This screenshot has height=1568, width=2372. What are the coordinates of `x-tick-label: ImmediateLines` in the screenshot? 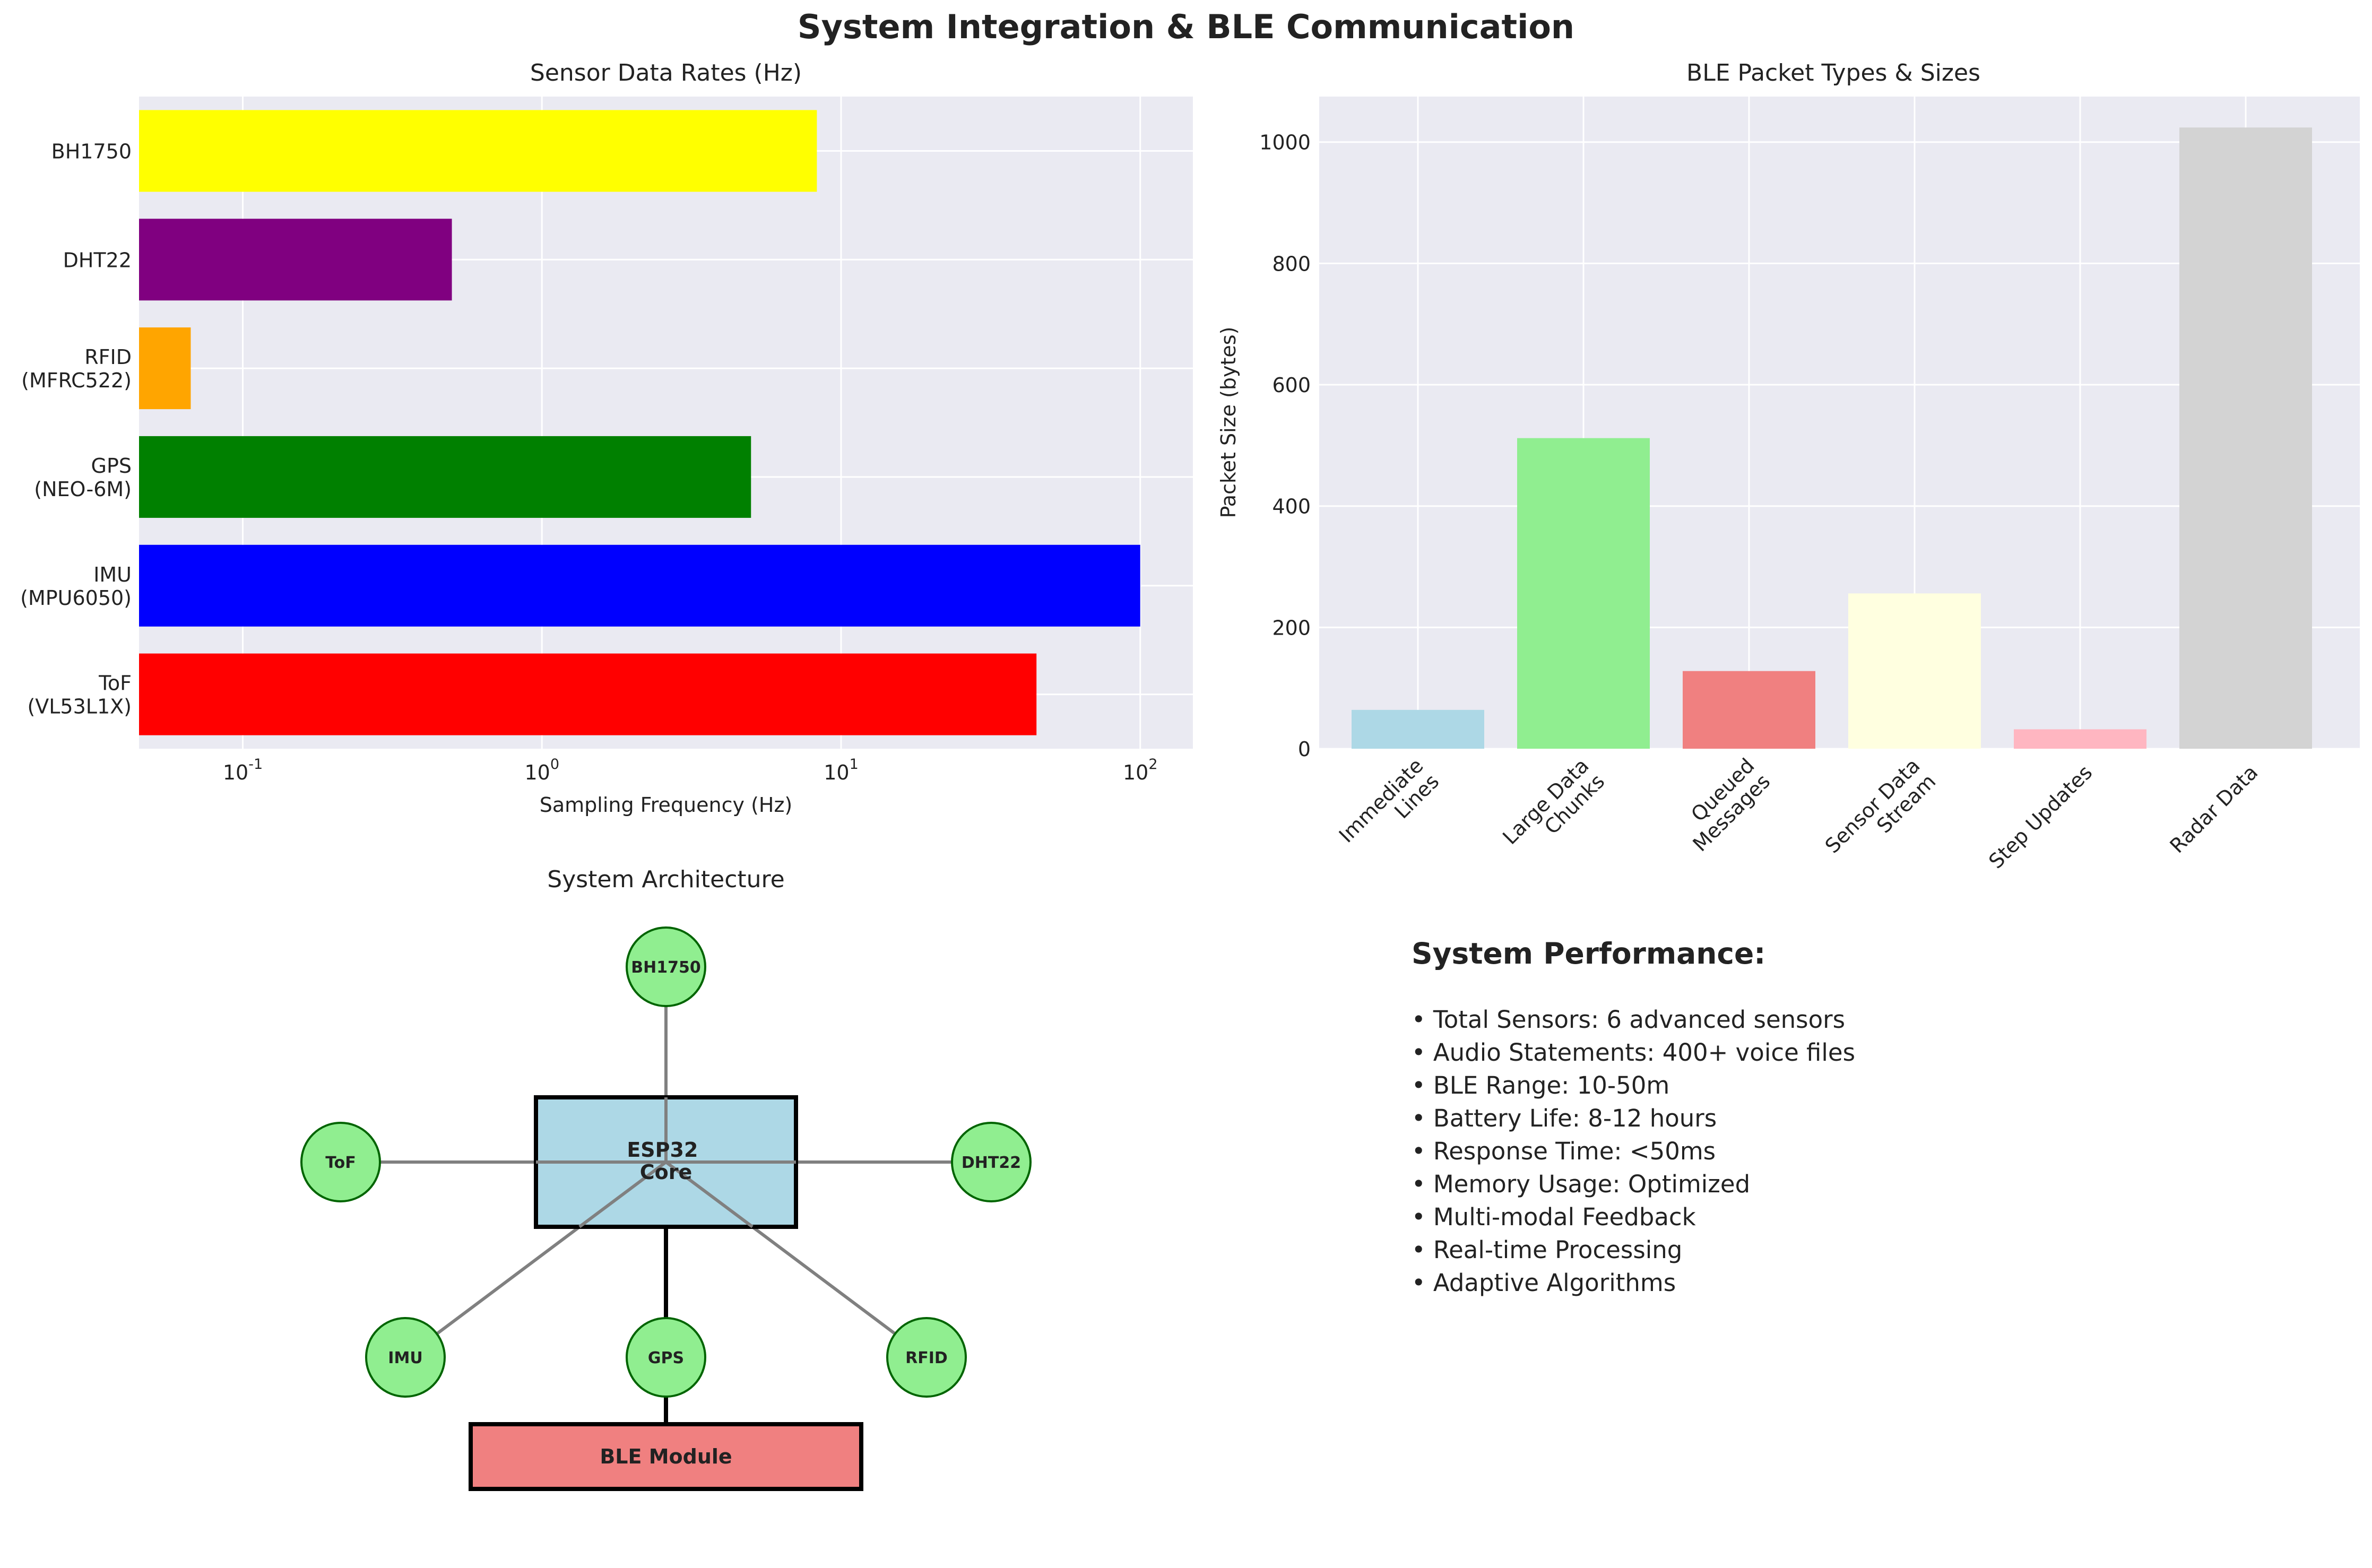 It's located at (1390, 808).